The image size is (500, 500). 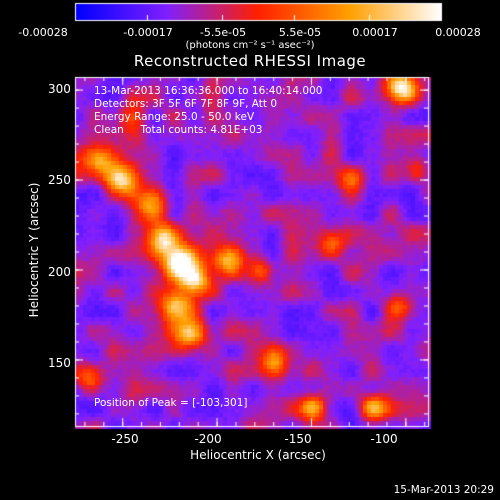 I want to click on x-tick-label: -200, so click(x=208, y=439).